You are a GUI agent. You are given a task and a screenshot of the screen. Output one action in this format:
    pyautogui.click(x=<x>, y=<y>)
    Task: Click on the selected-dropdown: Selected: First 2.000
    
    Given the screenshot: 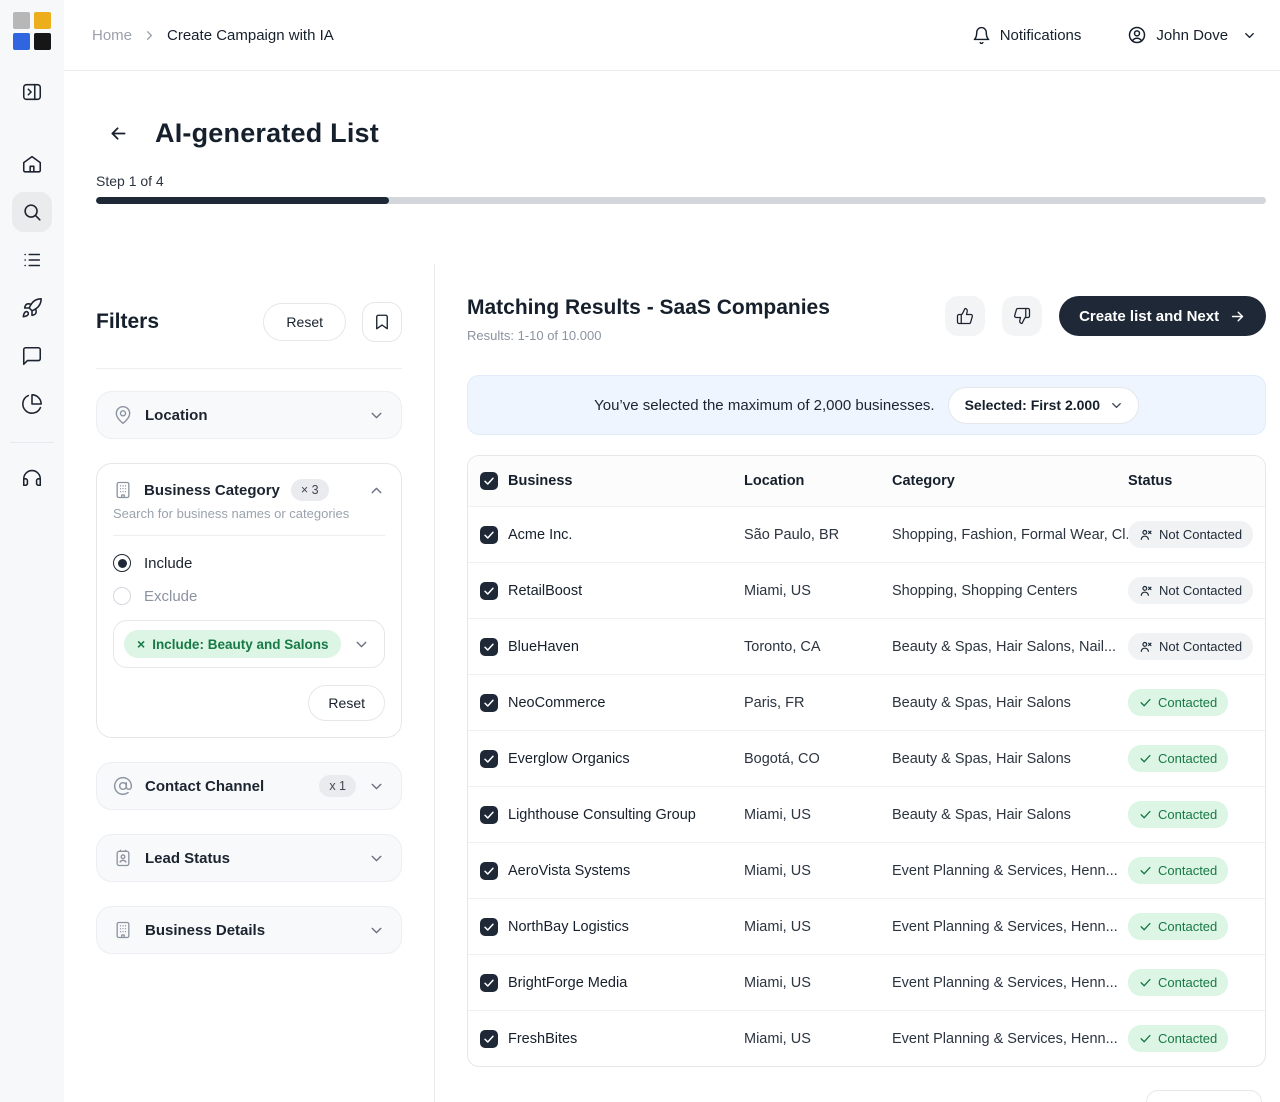 What is the action you would take?
    pyautogui.click(x=1043, y=405)
    